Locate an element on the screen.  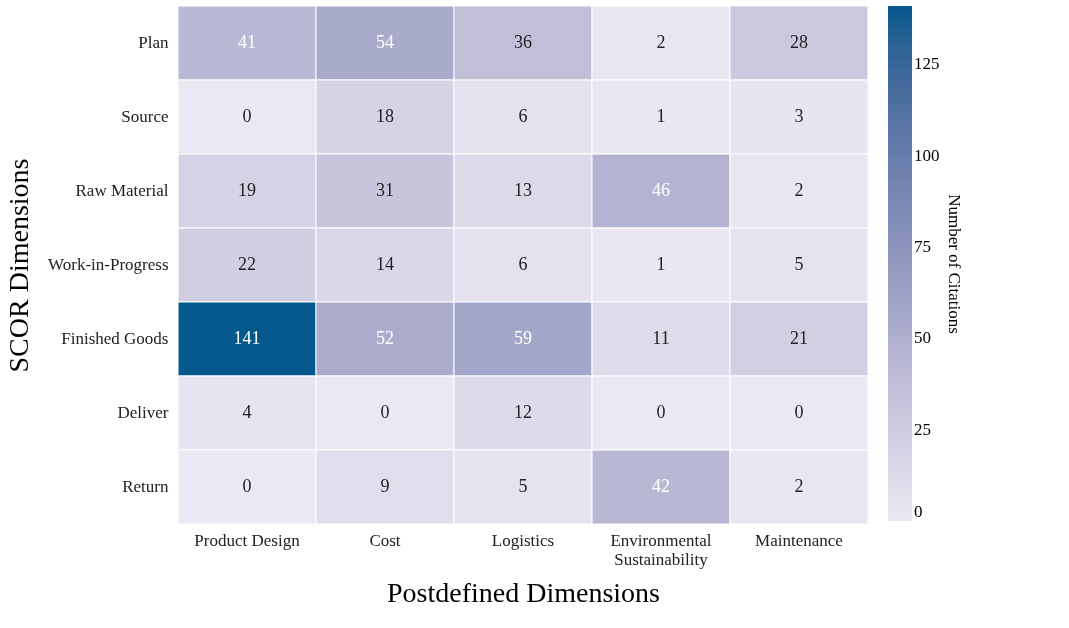
color-bar-title: Number of Citations is located at coordinates (954, 264).